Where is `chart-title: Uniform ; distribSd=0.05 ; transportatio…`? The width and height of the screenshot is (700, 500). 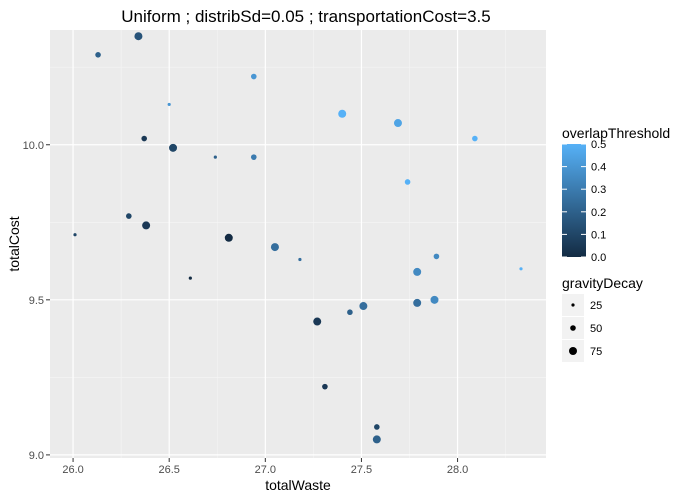 chart-title: Uniform ; distribSd=0.05 ; transportatio… is located at coordinates (305, 16).